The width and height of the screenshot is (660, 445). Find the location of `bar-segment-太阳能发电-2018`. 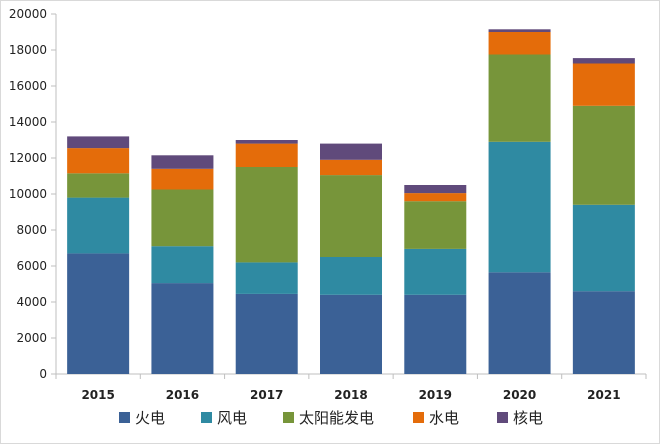

bar-segment-太阳能发电-2018 is located at coordinates (351, 216).